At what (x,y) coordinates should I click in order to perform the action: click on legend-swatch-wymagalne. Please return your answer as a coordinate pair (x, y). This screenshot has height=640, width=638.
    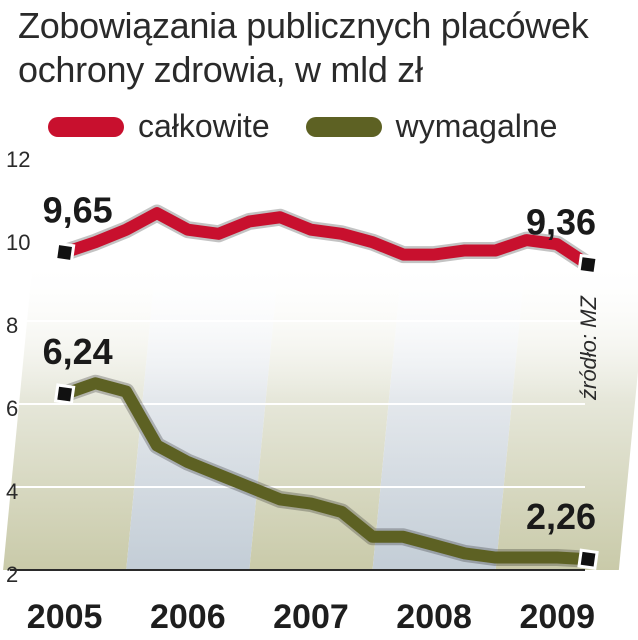
    Looking at the image, I should click on (343, 126).